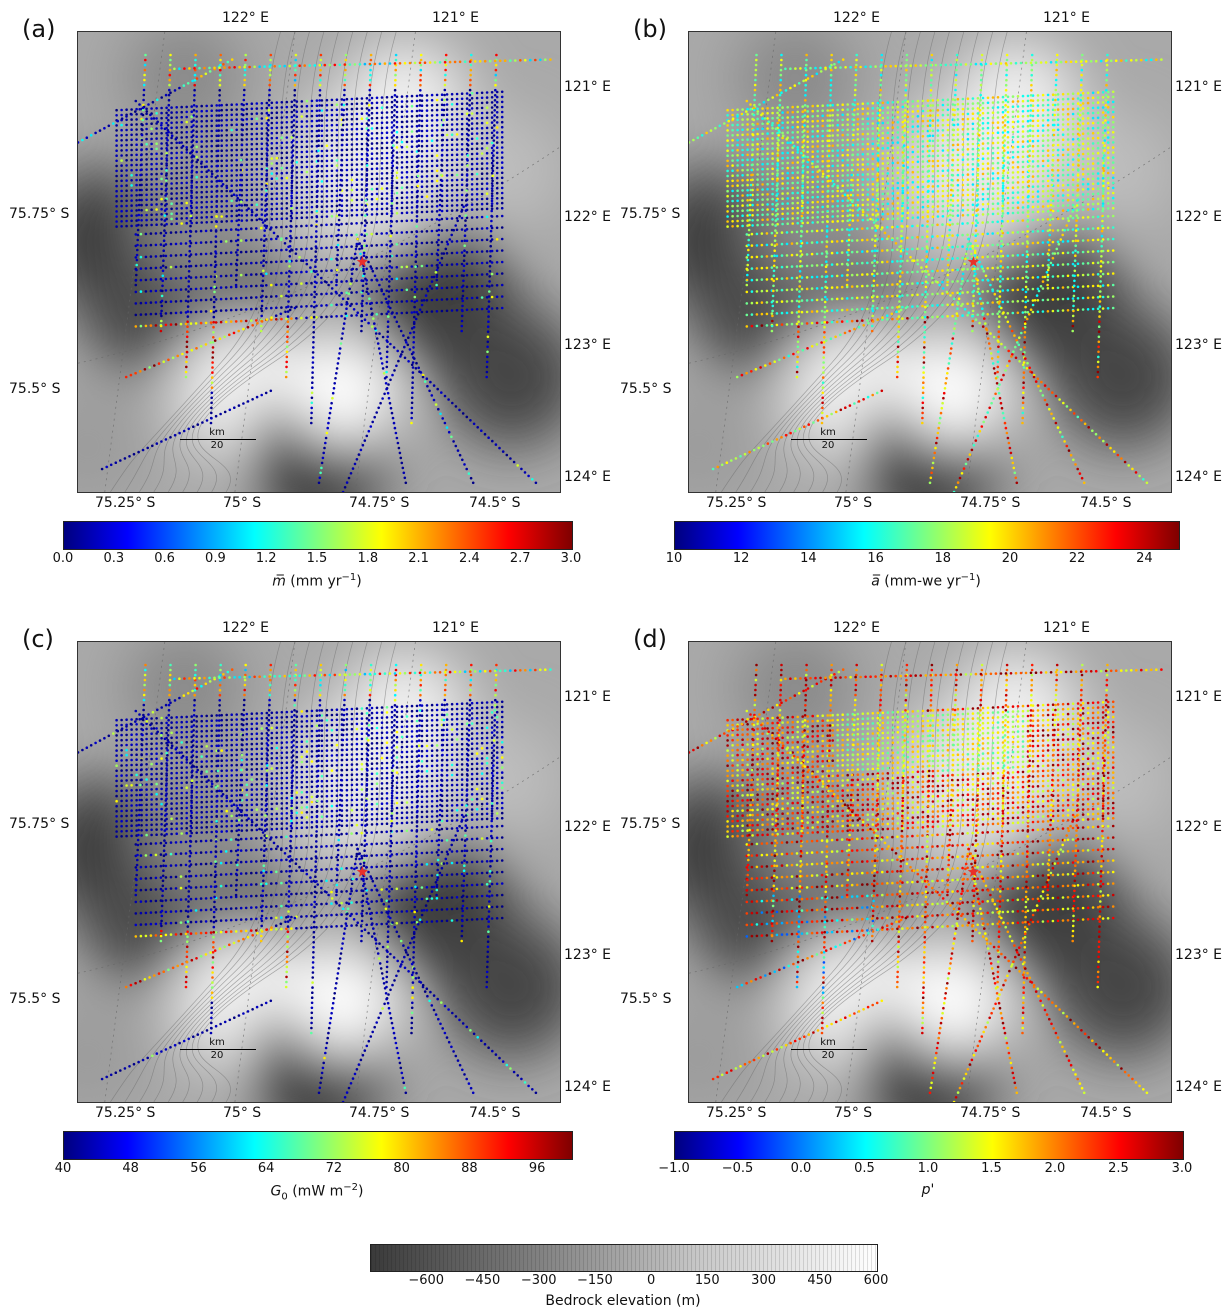  Describe the element at coordinates (520, 558) in the screenshot. I see `colorbar-tick: 2.7` at that location.